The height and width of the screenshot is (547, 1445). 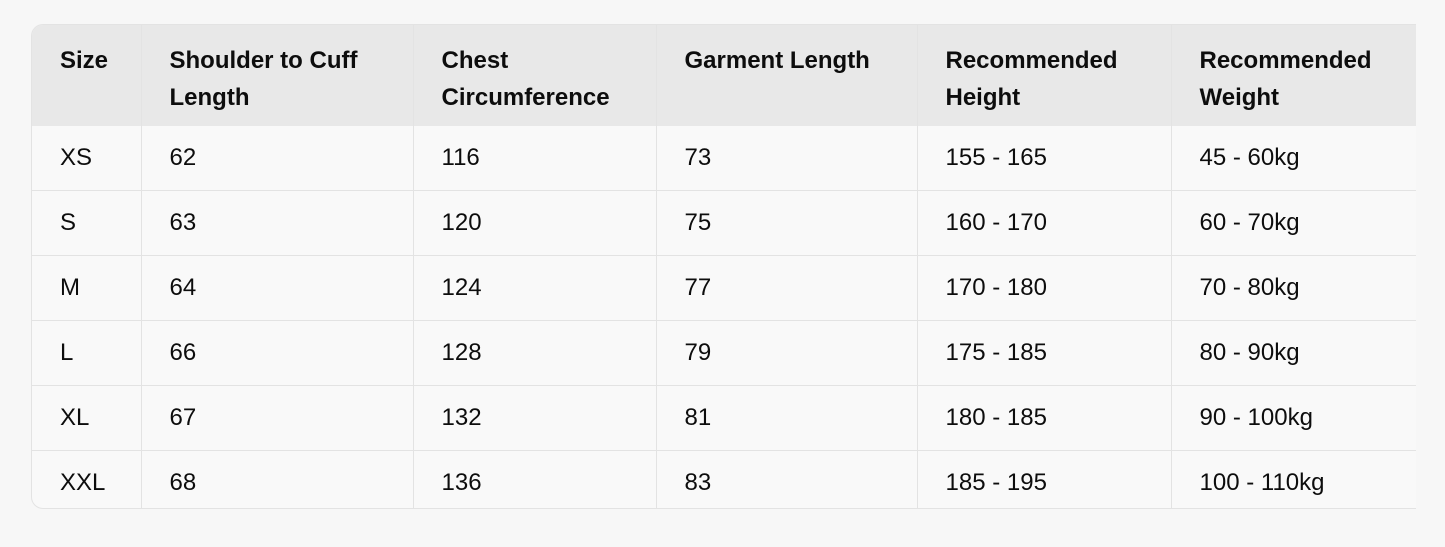 What do you see at coordinates (277, 75) in the screenshot?
I see `header-shoulder-to-cuff: Shoulder to Cuff Length` at bounding box center [277, 75].